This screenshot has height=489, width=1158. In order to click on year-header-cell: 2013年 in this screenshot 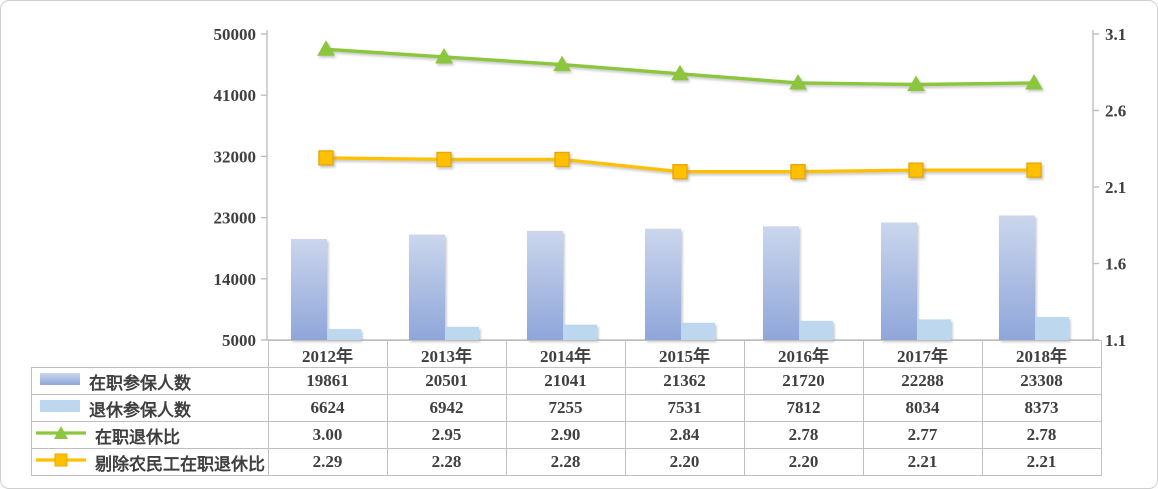, I will do `click(446, 354)`.